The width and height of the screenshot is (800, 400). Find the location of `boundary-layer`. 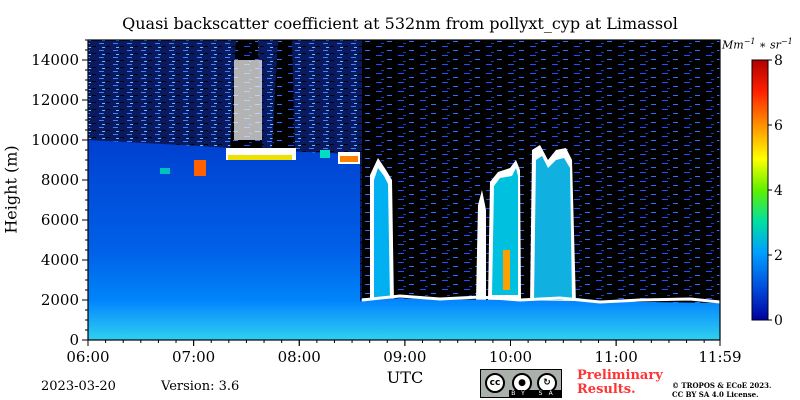

boundary-layer is located at coordinates (404, 319).